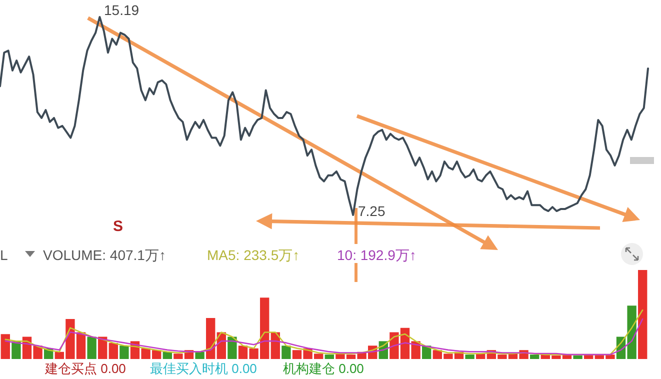 This screenshot has width=661, height=379. I want to click on text: MA5: 233.5万↑, so click(253, 255).